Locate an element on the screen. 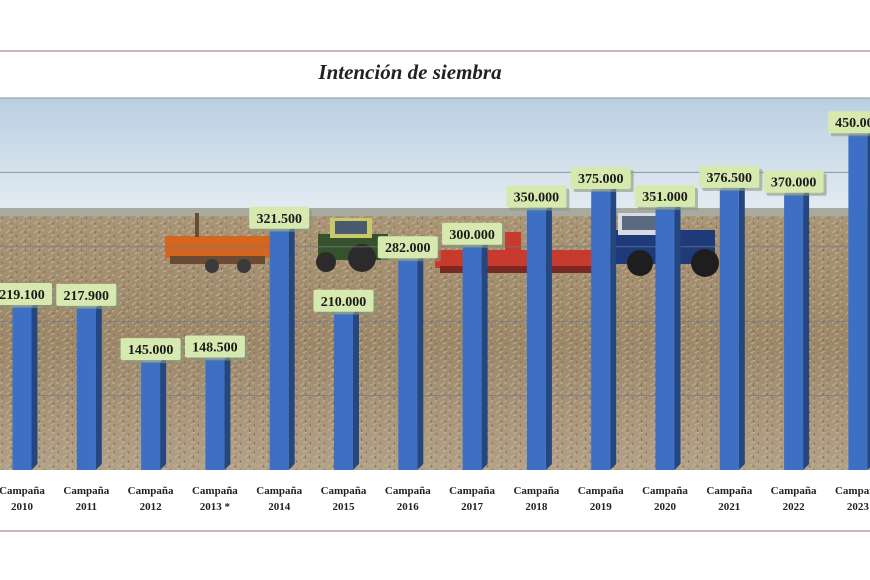  category-label: Campaña 2014 is located at coordinates (279, 499).